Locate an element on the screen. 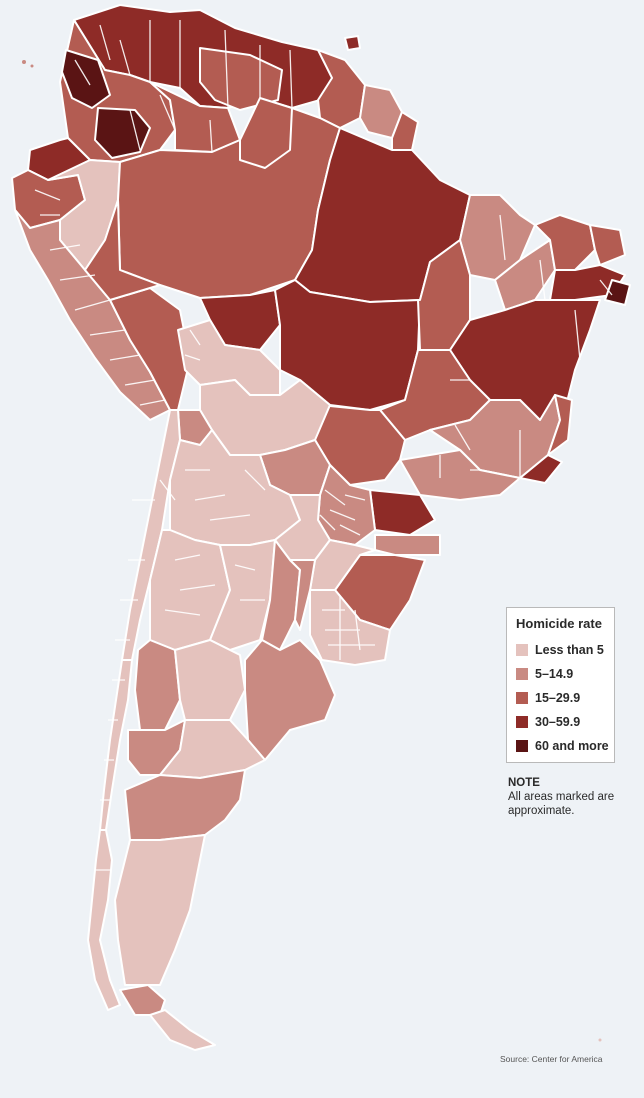 This screenshot has width=644, height=1098. subdivision-lines-north is located at coordinates (183, 86).